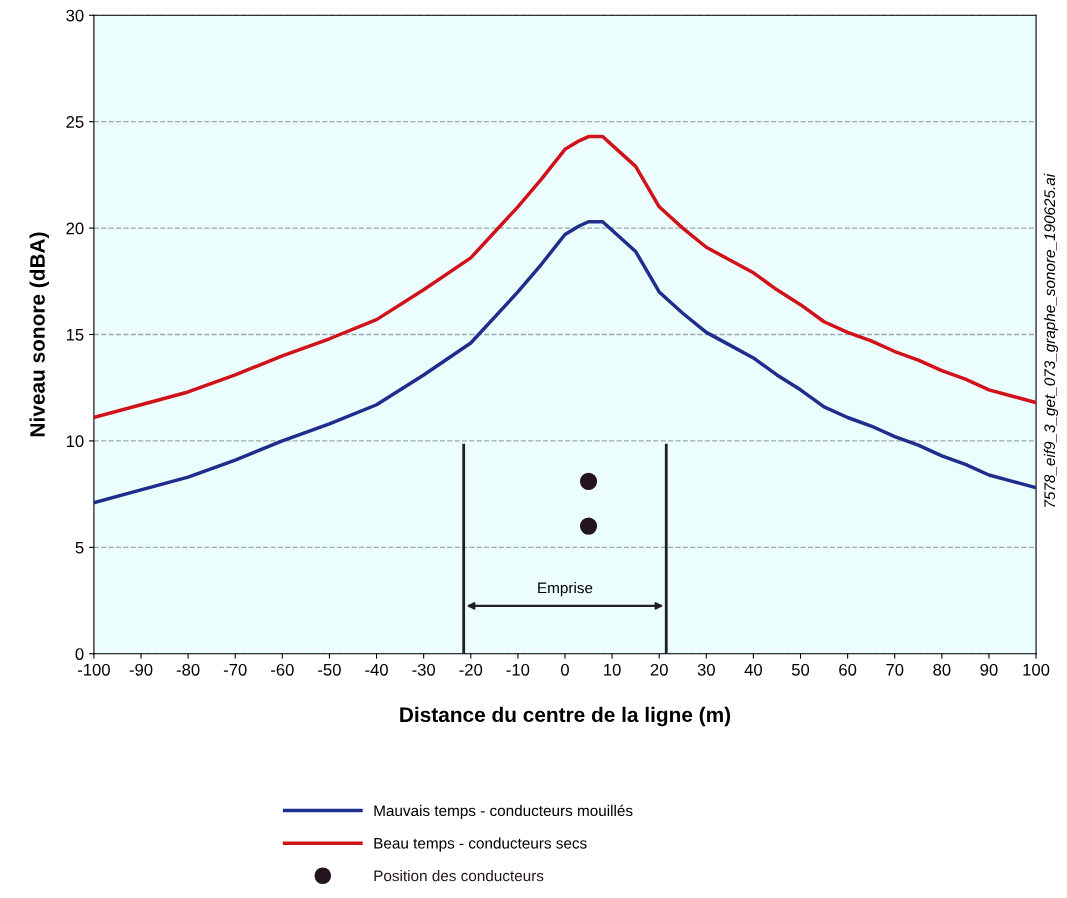 The image size is (1067, 898). I want to click on y-tick-label: 30, so click(75, 15).